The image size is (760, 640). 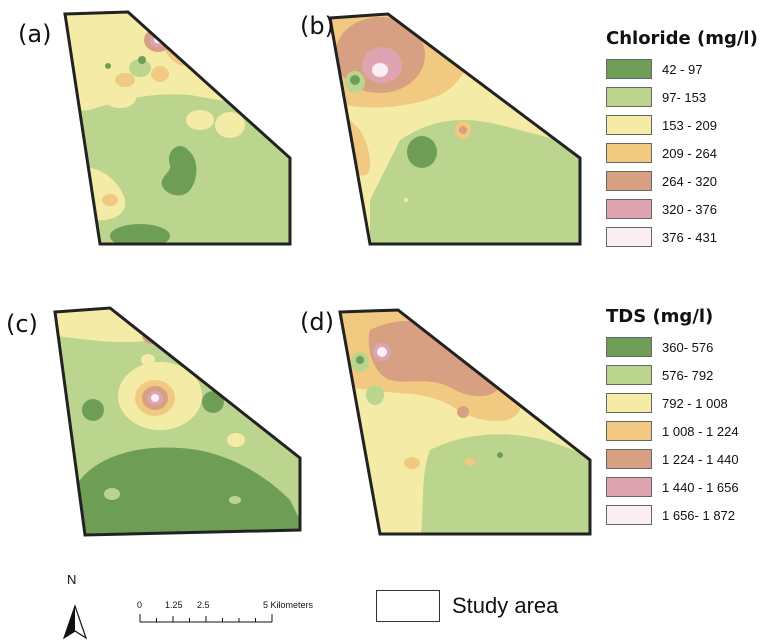 I want to click on tds-legend-label: 576- 792, so click(x=688, y=375).